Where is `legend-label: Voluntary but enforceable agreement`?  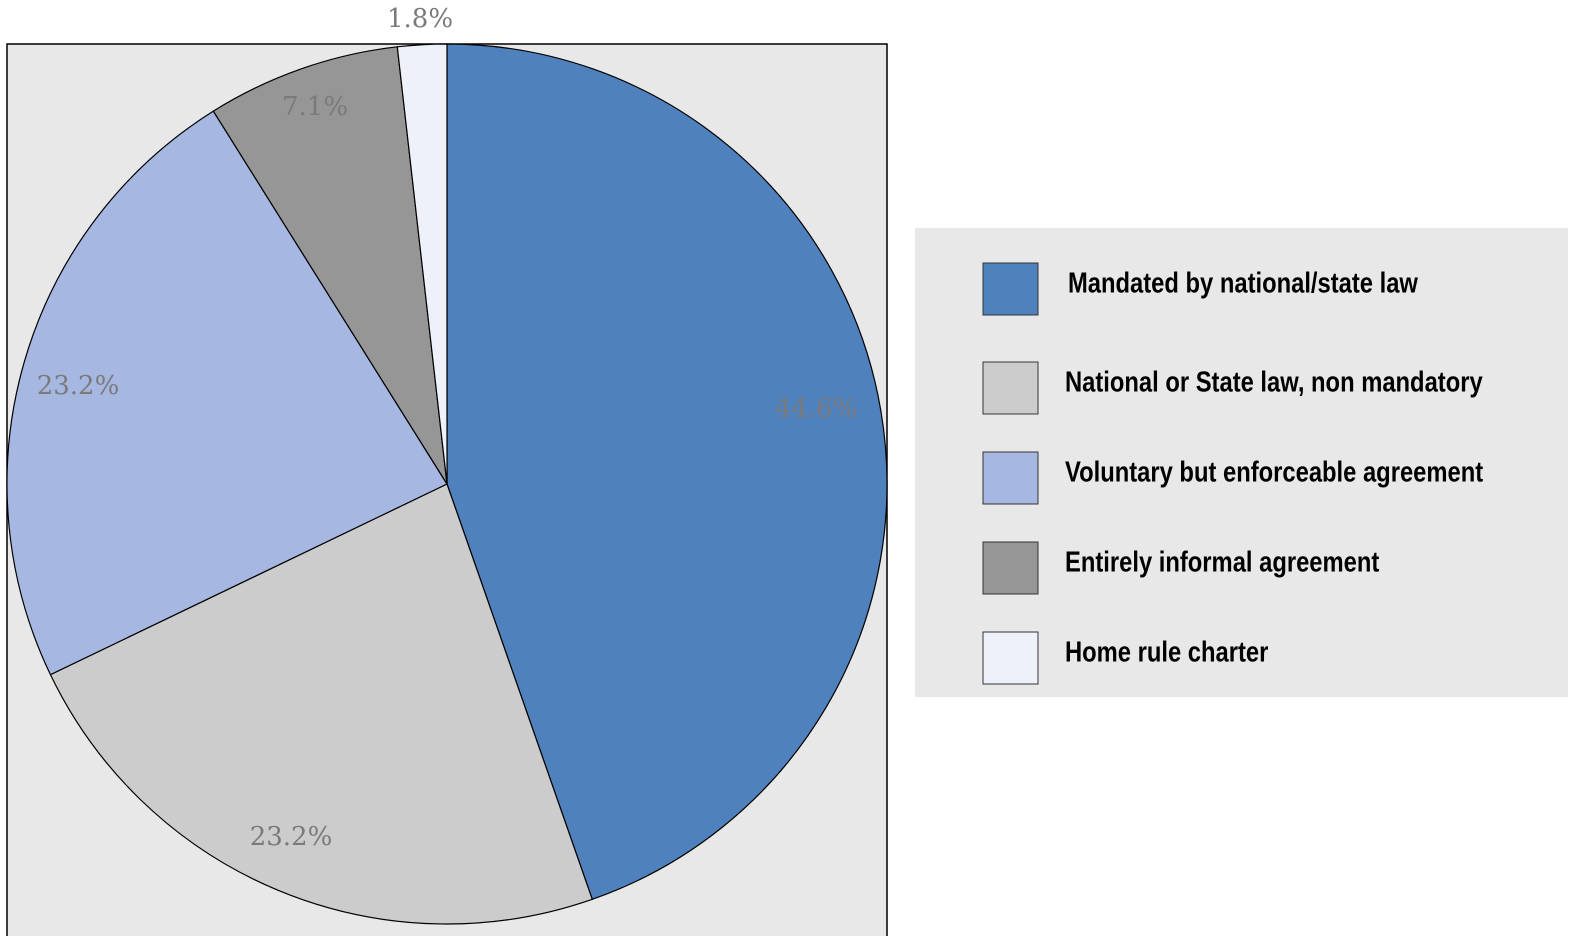 legend-label: Voluntary but enforceable agreement is located at coordinates (1274, 471).